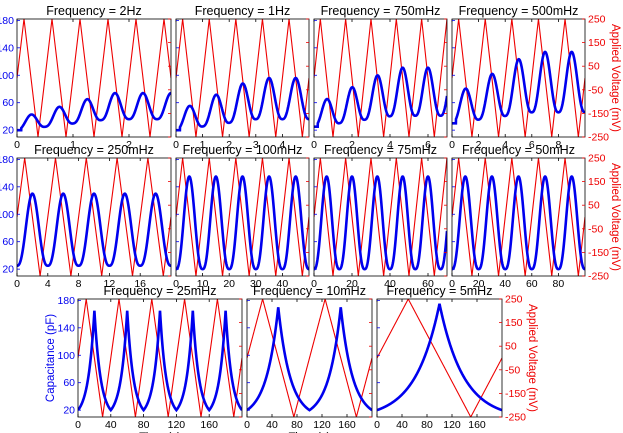 The width and height of the screenshot is (623, 433). I want to click on chart-title: Frequency = 25mHz, so click(160, 291).